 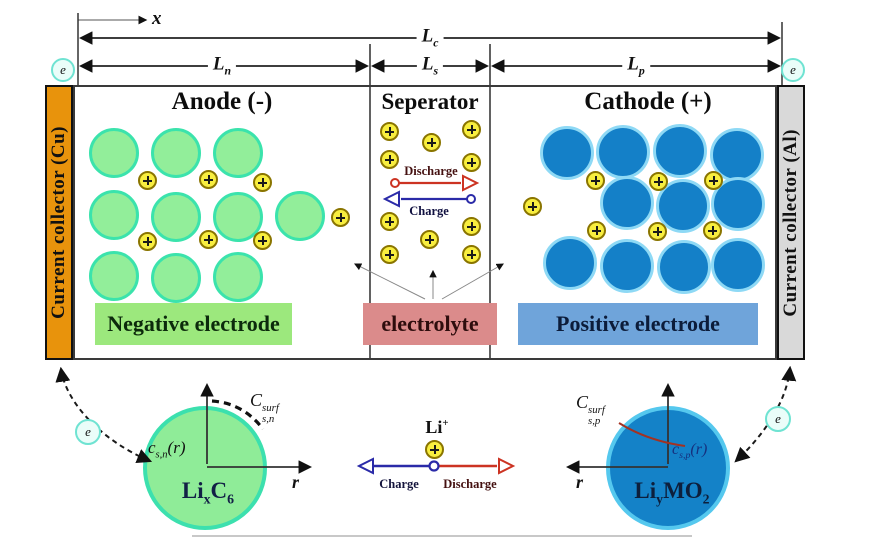 I want to click on cathode-title: Cathode (+), so click(x=648, y=101).